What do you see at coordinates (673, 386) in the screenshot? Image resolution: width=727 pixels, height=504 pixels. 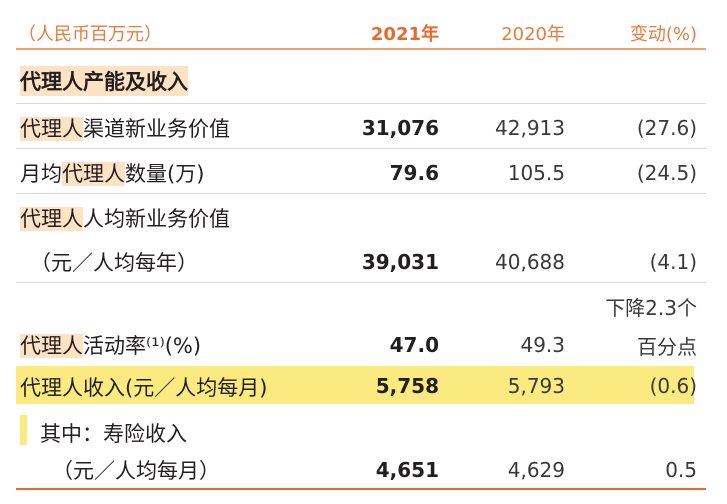 I see `value-change-income: (0.6)` at bounding box center [673, 386].